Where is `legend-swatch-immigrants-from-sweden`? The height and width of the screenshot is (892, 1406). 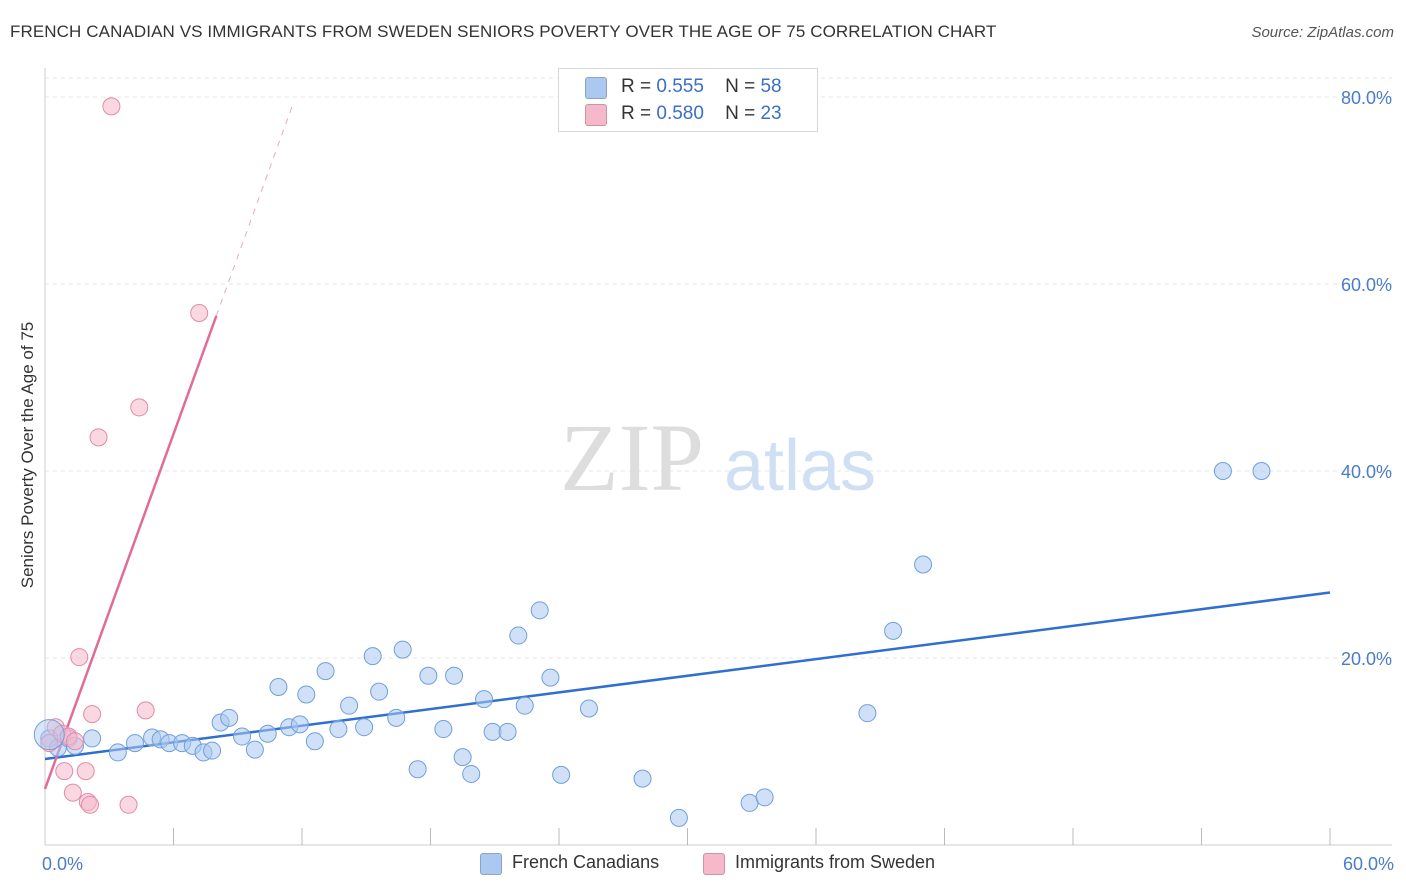 legend-swatch-immigrants-from-sweden is located at coordinates (596, 115).